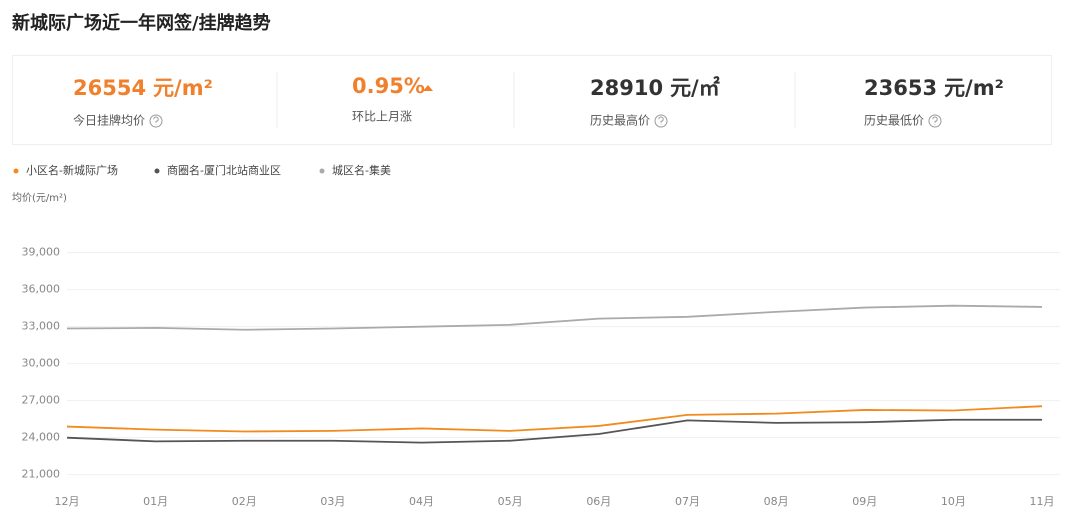 The height and width of the screenshot is (529, 1080). Describe the element at coordinates (421, 501) in the screenshot. I see `x-tick-label: 04月` at that location.